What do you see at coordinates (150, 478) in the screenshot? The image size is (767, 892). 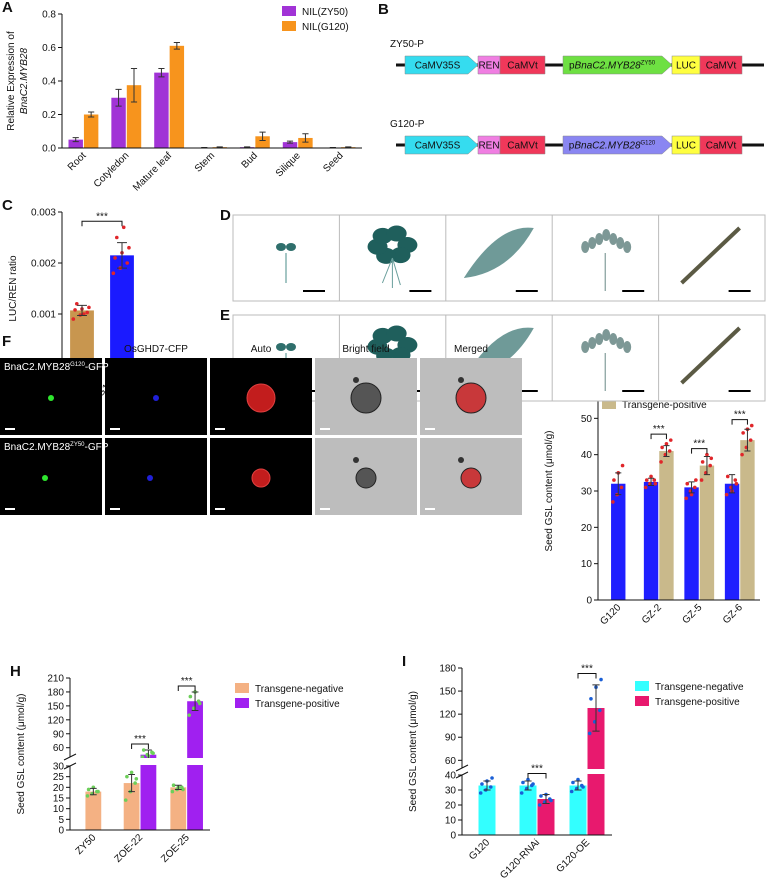 I see `signal` at bounding box center [150, 478].